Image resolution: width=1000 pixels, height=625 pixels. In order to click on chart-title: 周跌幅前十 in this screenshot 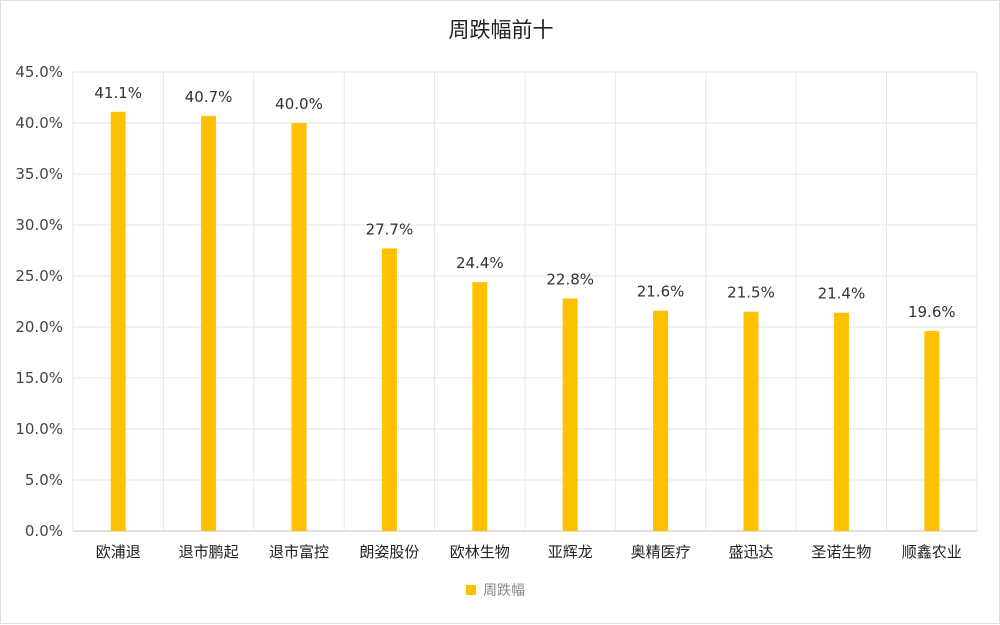, I will do `click(501, 30)`.